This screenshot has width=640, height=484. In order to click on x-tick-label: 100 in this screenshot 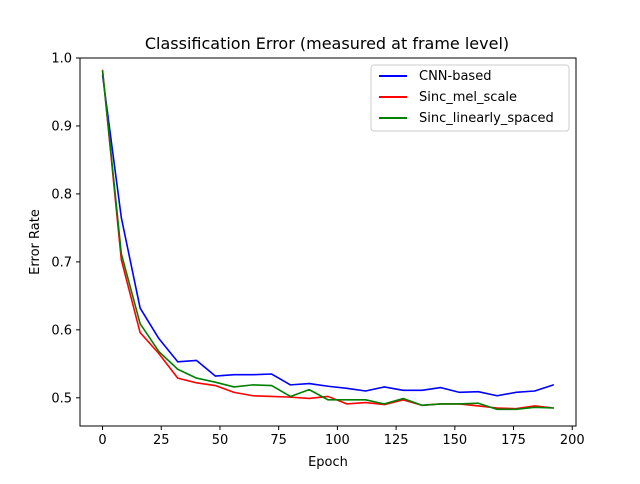, I will do `click(337, 440)`.